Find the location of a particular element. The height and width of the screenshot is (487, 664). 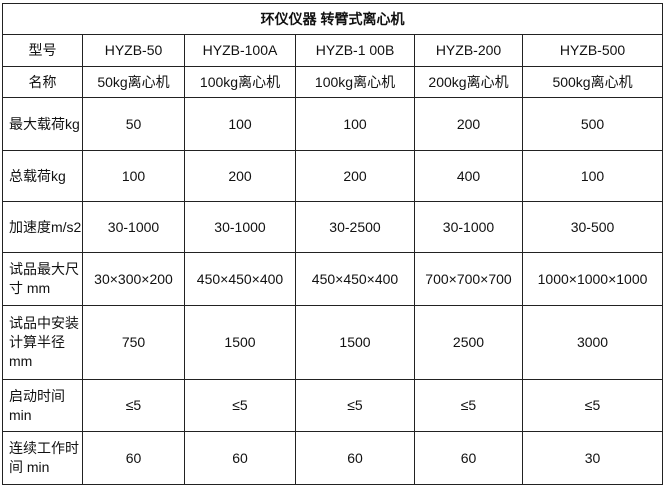

table-row: 启动时间min ≤5 ≤5 ≤5 ≤5 ≤5 is located at coordinates (333, 405).